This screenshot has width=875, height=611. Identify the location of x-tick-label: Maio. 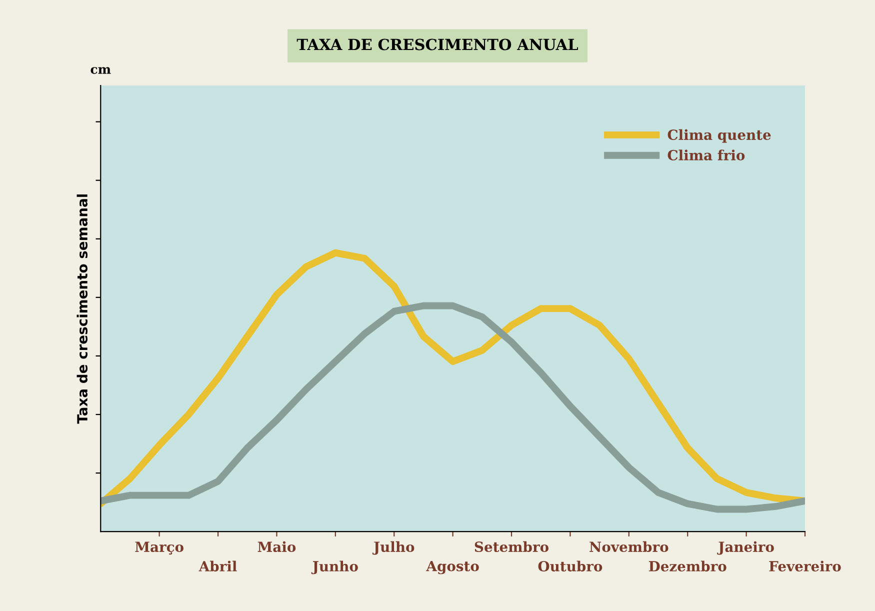
(277, 546).